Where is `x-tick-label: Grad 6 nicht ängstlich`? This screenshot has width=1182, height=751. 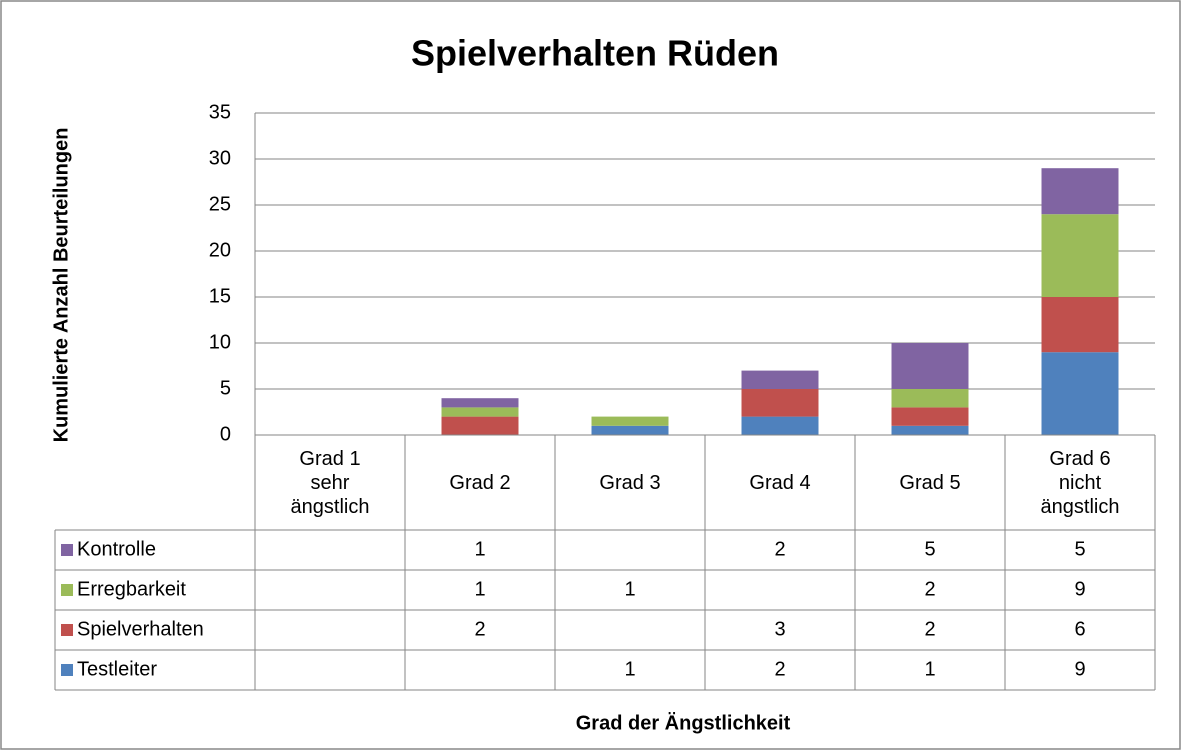 x-tick-label: Grad 6 nicht ängstlich is located at coordinates (1080, 482).